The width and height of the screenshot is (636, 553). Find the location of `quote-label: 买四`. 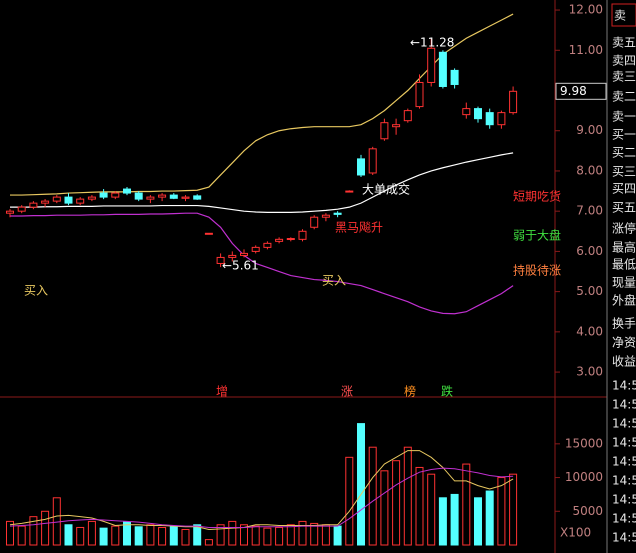

quote-label: 买四 is located at coordinates (624, 189).